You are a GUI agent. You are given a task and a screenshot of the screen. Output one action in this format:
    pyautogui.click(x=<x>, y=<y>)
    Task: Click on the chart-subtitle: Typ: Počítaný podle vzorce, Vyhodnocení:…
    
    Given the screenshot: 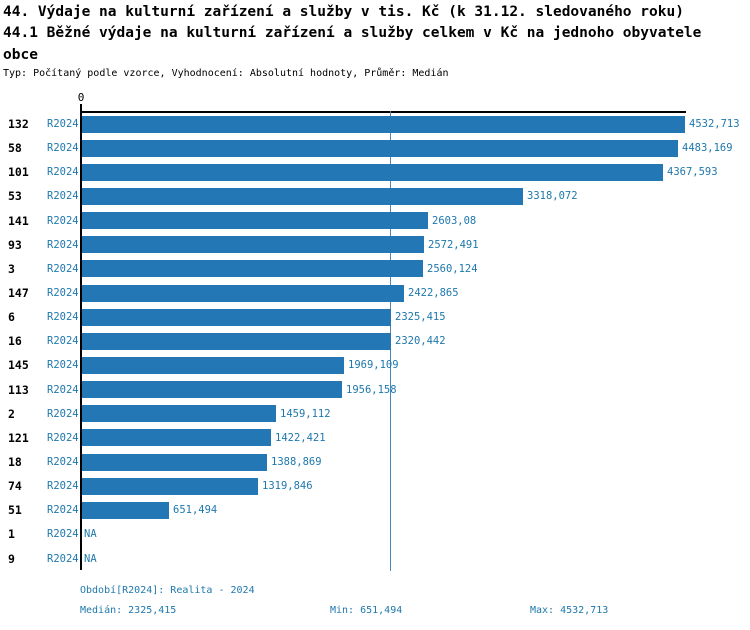 What is the action you would take?
    pyautogui.click(x=226, y=74)
    